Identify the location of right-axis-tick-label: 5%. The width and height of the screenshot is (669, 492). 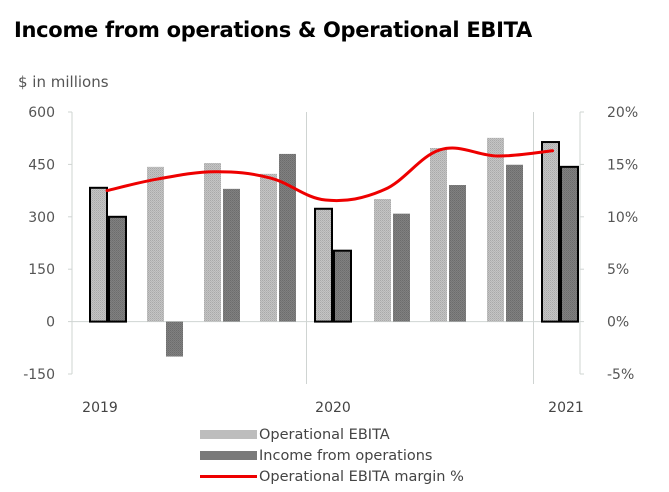
(618, 270).